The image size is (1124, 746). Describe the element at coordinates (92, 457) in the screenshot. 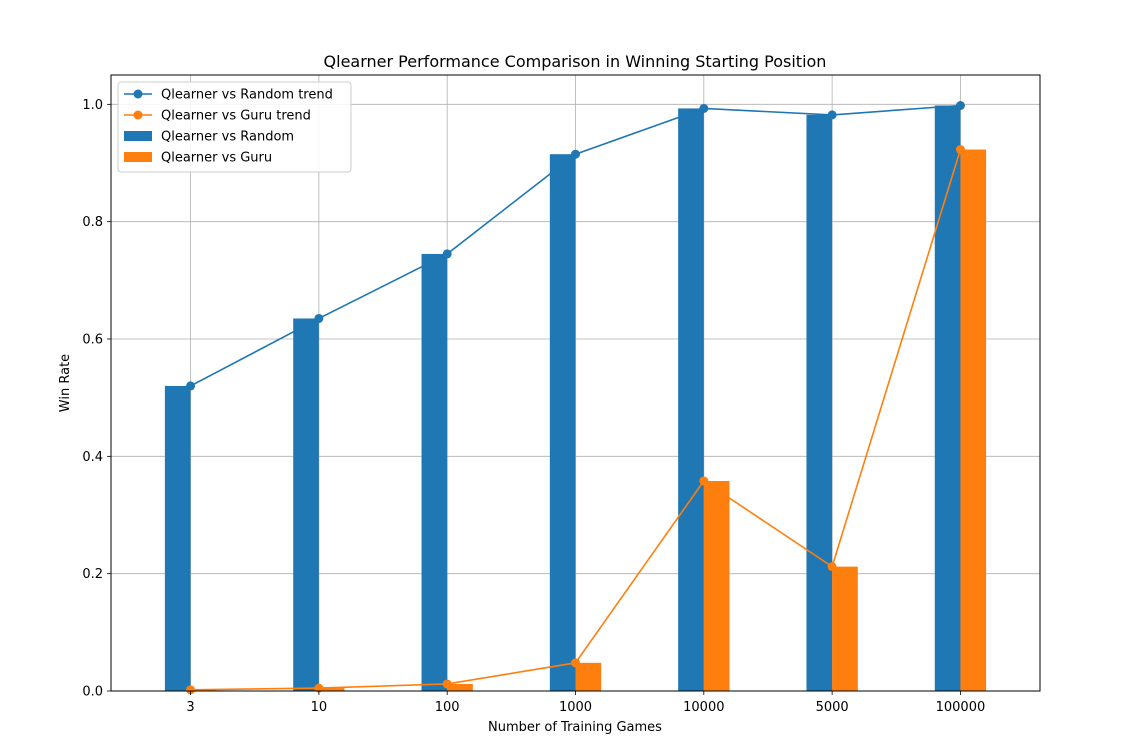

I see `y-tick-label: 0.4` at that location.